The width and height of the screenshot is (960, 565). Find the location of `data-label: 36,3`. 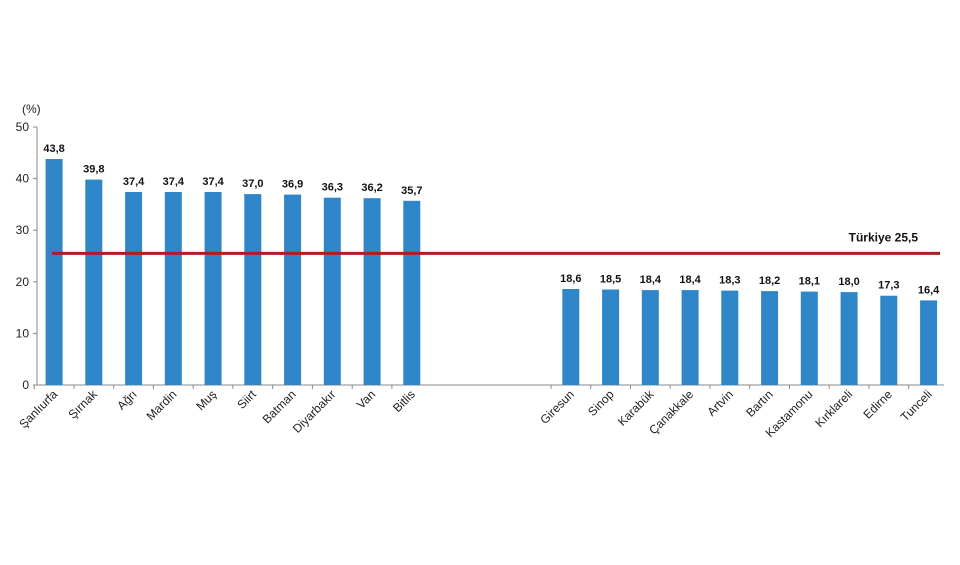

data-label: 36,3 is located at coordinates (332, 188).